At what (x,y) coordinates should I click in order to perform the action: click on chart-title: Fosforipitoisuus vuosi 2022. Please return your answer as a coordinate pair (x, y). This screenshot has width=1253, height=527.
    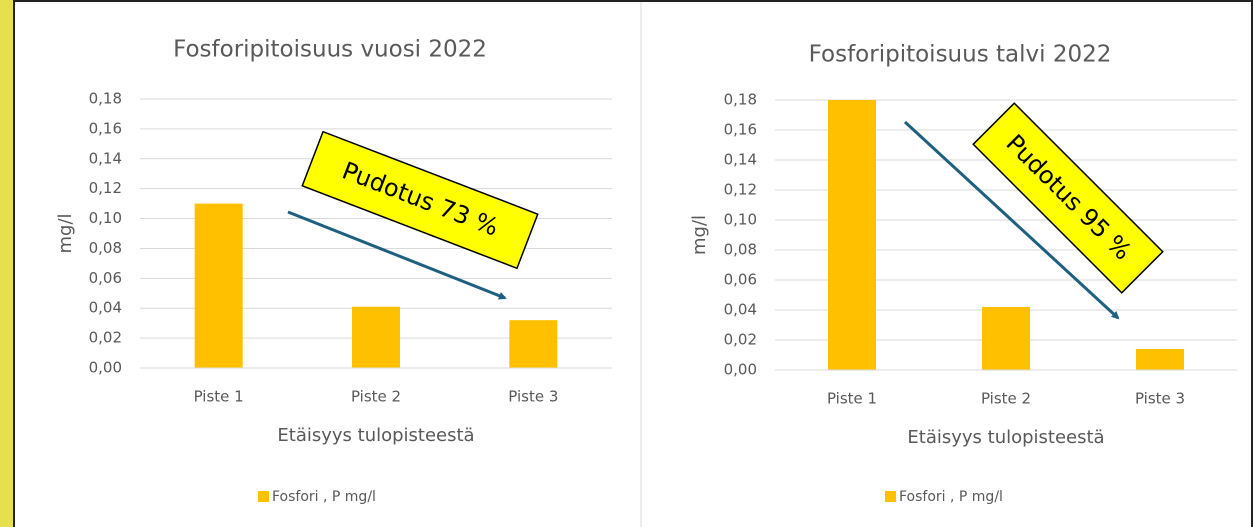
    Looking at the image, I should click on (330, 50).